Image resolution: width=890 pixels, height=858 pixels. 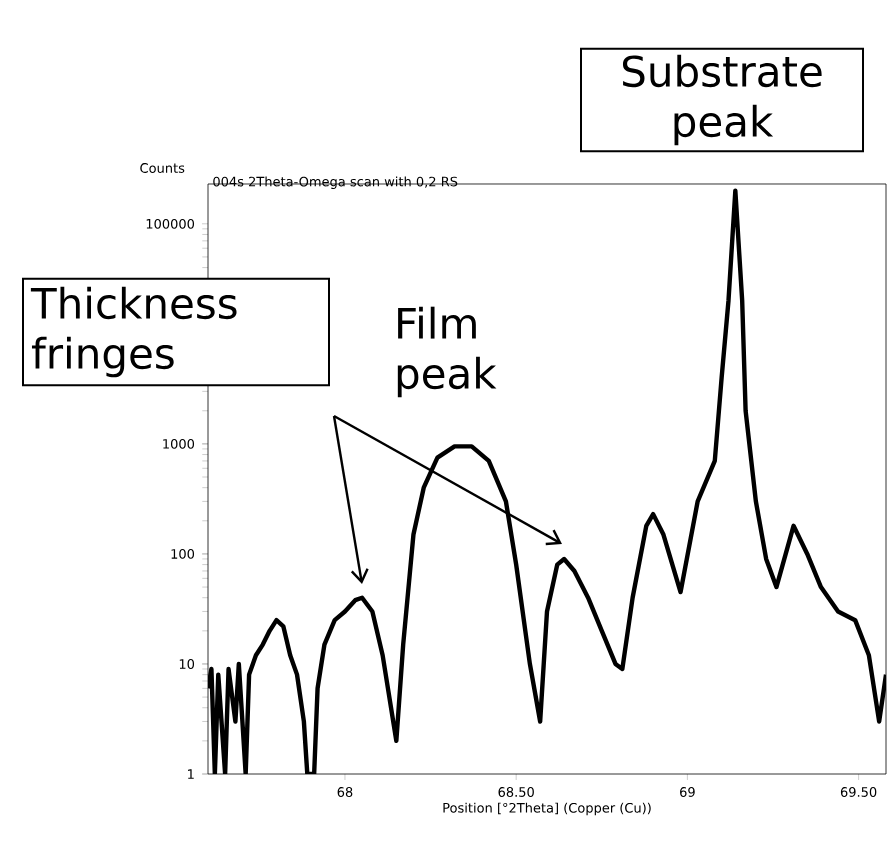 What do you see at coordinates (722, 100) in the screenshot?
I see `text: Substrate peak` at bounding box center [722, 100].